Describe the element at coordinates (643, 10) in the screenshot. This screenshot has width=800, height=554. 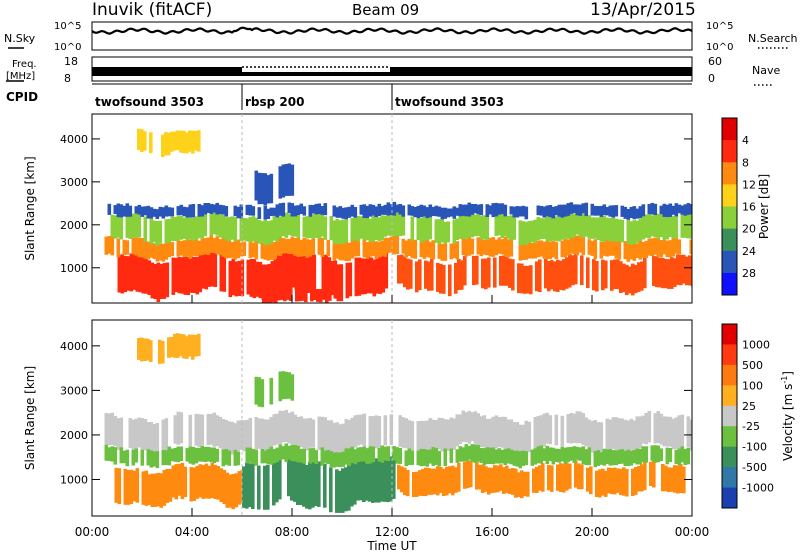
I see `date-title: 13/Apr/2015` at that location.